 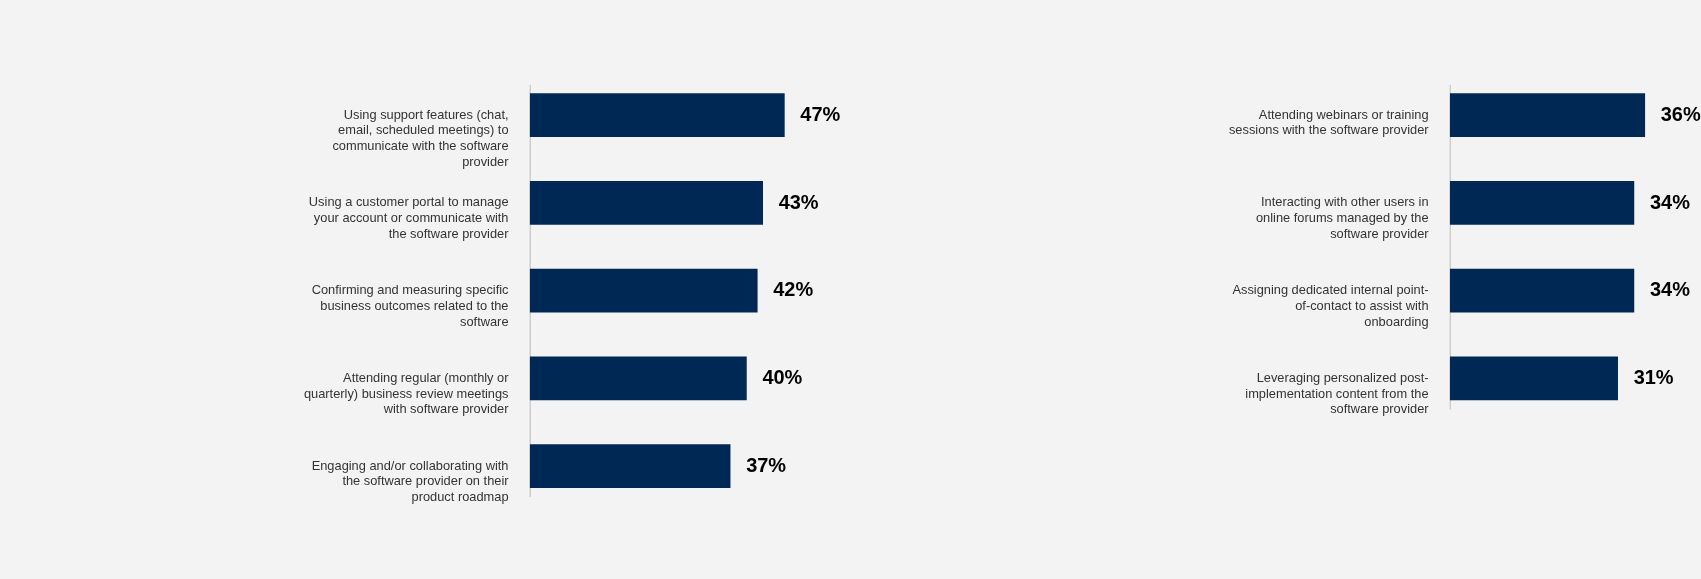 What do you see at coordinates (421, 137) in the screenshot?
I see `y-tick-label: Using support features (chat, email, scheduled meetings) to communicate with the software provider` at bounding box center [421, 137].